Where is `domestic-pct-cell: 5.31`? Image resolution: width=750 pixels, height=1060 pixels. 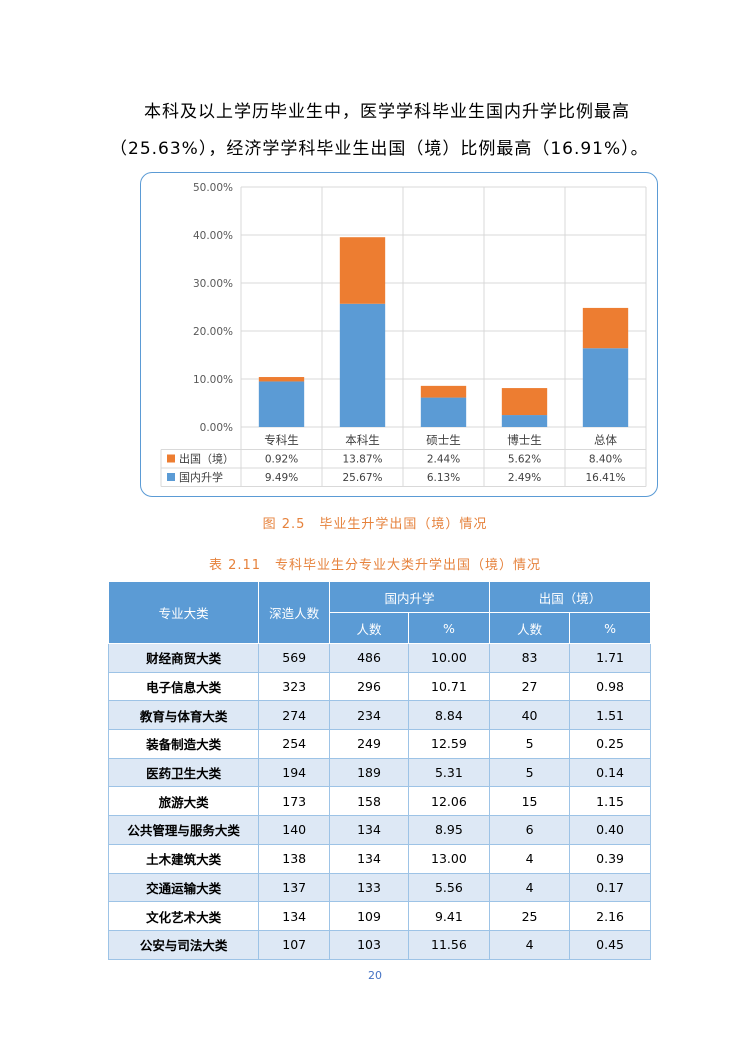
domestic-pct-cell: 5.31 is located at coordinates (448, 772).